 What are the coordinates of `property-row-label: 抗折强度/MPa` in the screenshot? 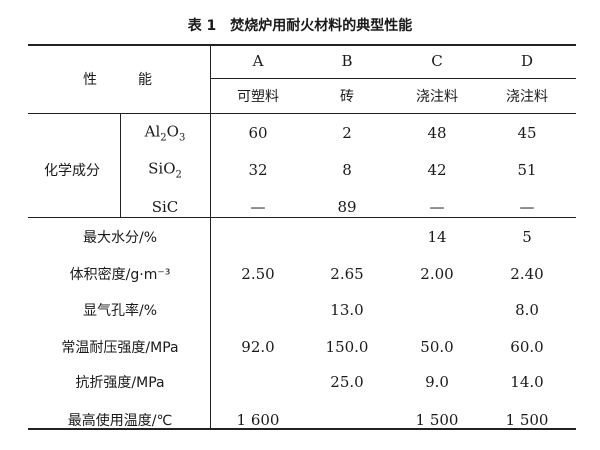 It's located at (120, 383).